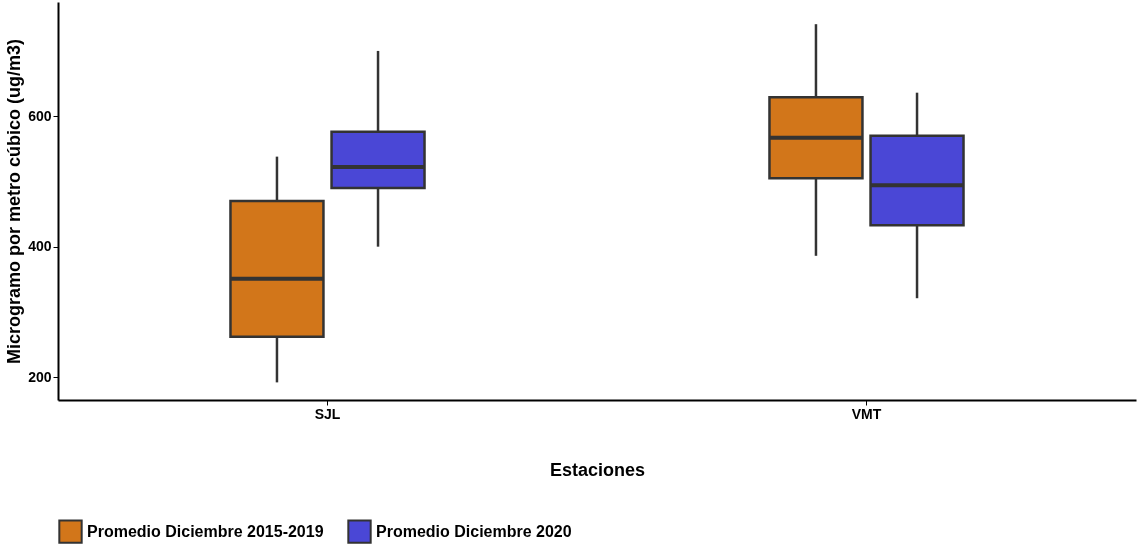  What do you see at coordinates (205, 531) in the screenshot?
I see `legend-label: Promedio Diciembre 2015-2019` at bounding box center [205, 531].